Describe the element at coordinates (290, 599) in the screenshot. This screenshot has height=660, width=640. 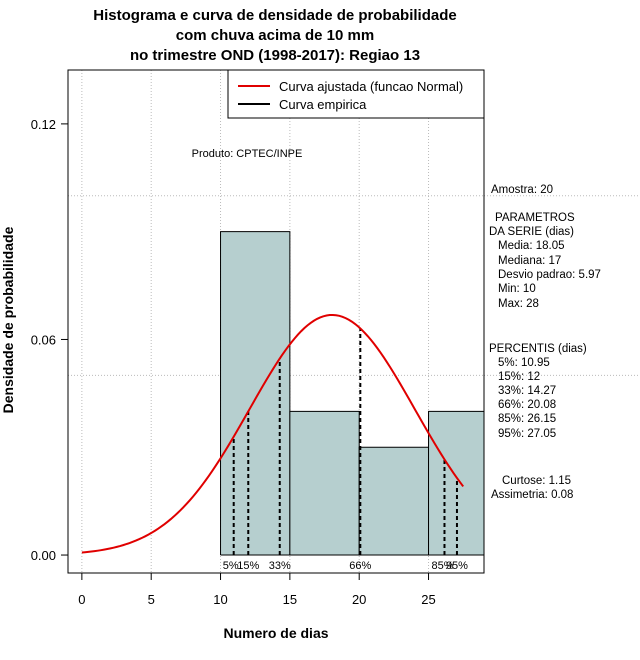
I see `x-tick-label: 15` at that location.